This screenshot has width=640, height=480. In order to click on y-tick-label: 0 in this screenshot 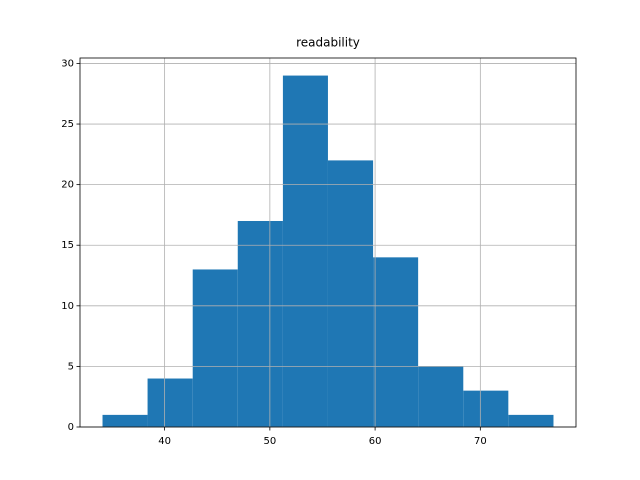, I will do `click(71, 427)`.